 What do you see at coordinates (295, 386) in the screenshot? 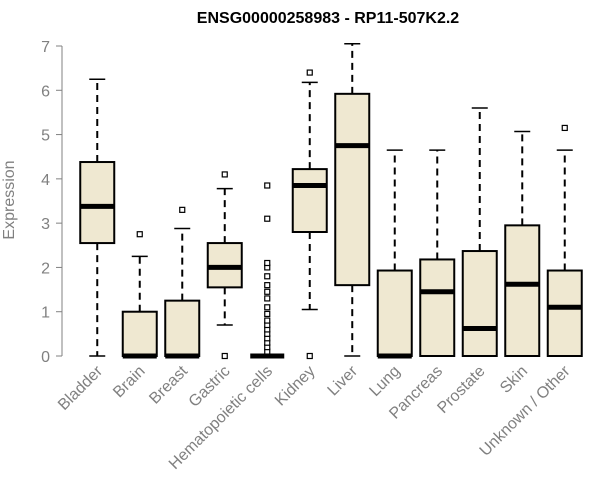
I see `x-tick-label: Kidney` at bounding box center [295, 386].